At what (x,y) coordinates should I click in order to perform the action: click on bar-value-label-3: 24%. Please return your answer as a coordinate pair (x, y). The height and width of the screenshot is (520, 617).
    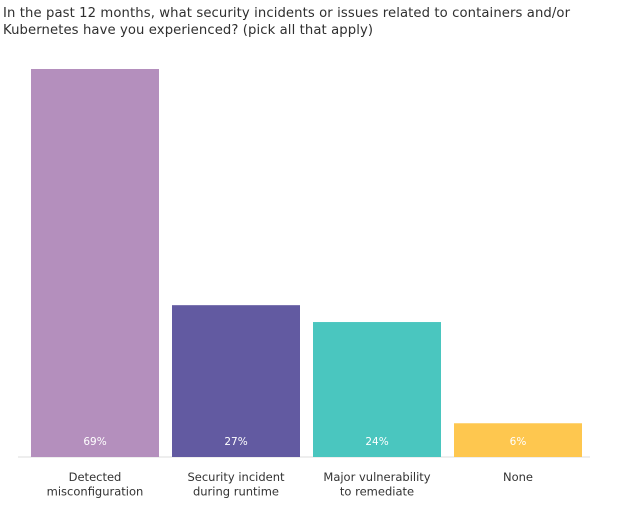
    Looking at the image, I should click on (376, 442).